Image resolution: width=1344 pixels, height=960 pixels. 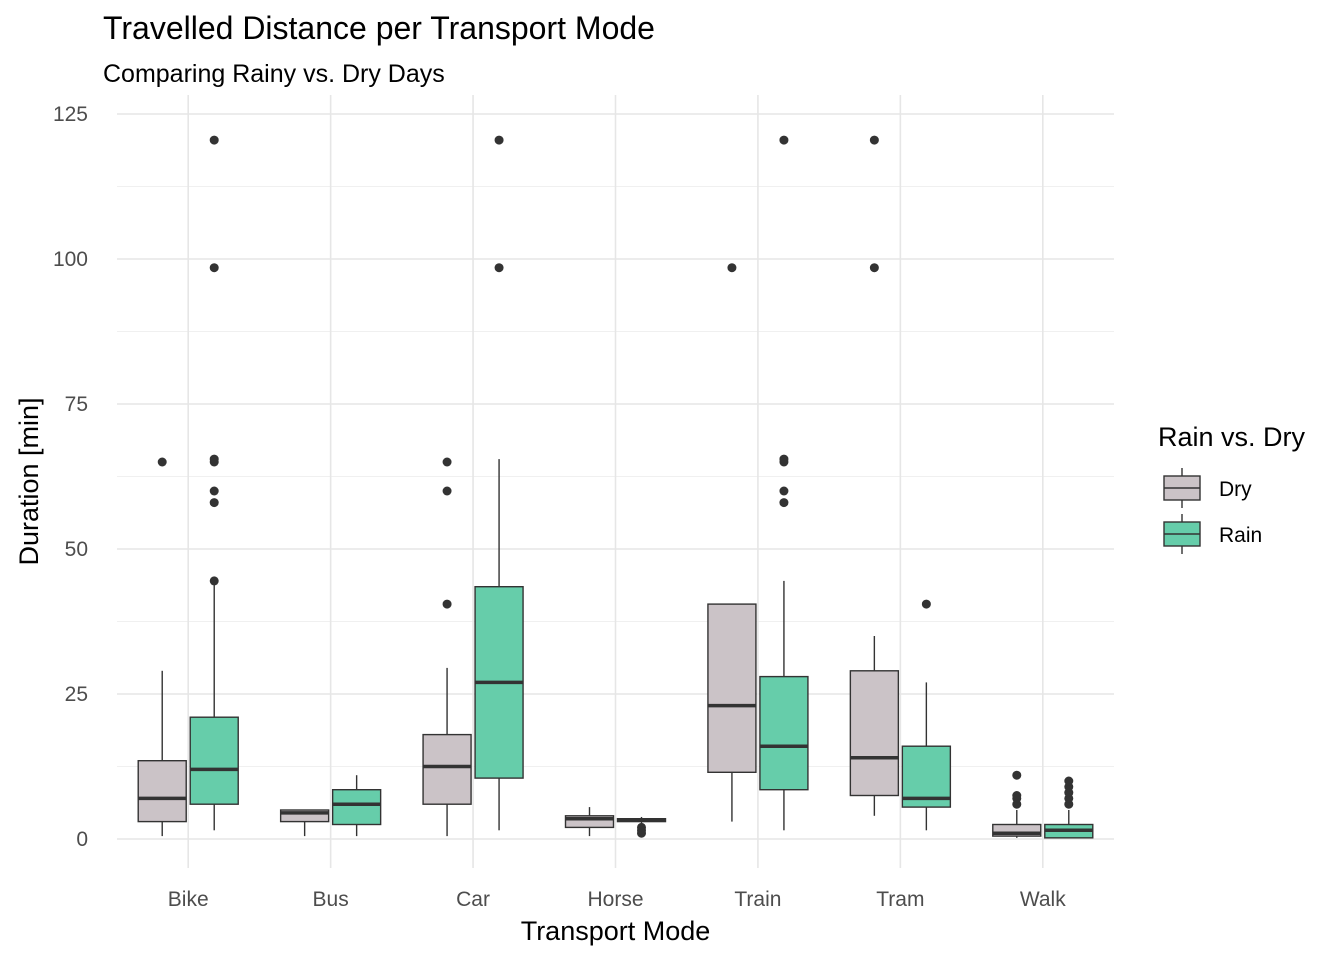 I want to click on x-tick-label: Horse, so click(x=615, y=899).